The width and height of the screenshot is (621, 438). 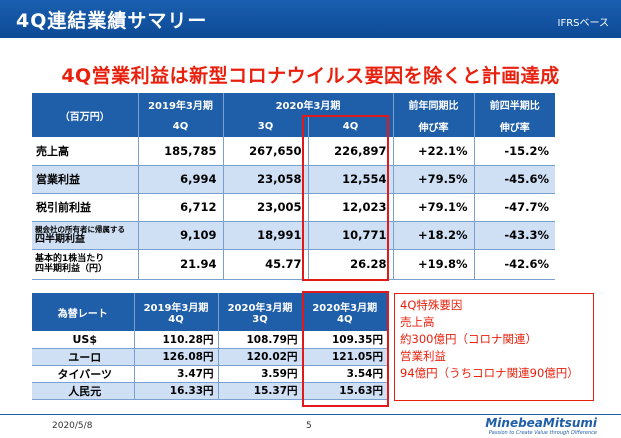 What do you see at coordinates (307, 104) in the screenshot?
I see `fy20-header: 2020年3月期` at bounding box center [307, 104].